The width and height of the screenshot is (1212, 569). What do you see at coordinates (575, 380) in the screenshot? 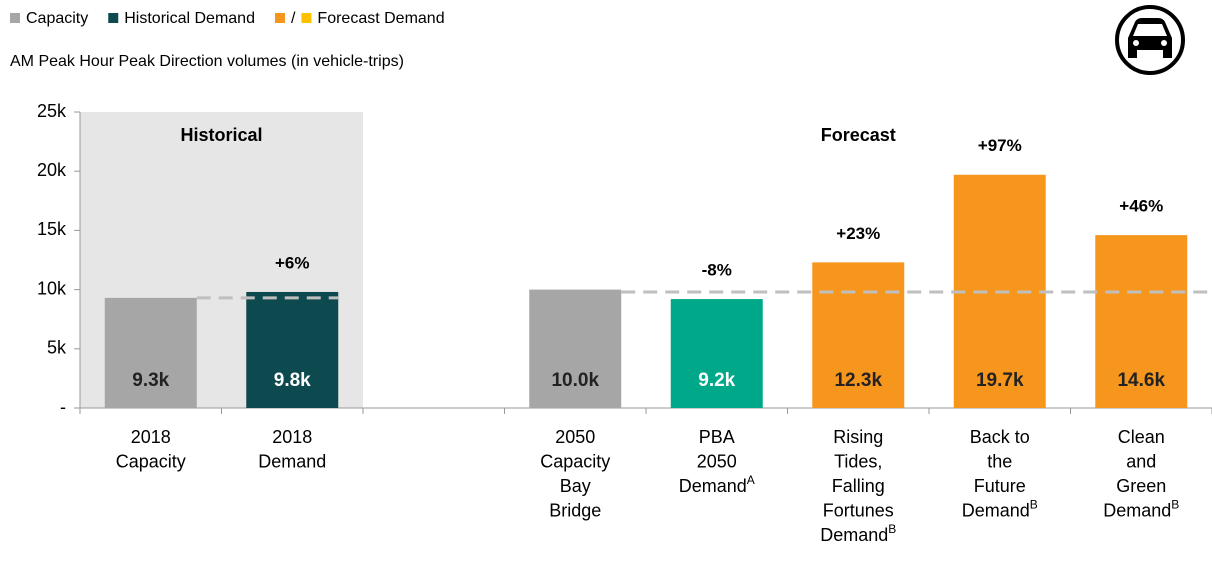
I see `value-label: 10.0k` at bounding box center [575, 380].